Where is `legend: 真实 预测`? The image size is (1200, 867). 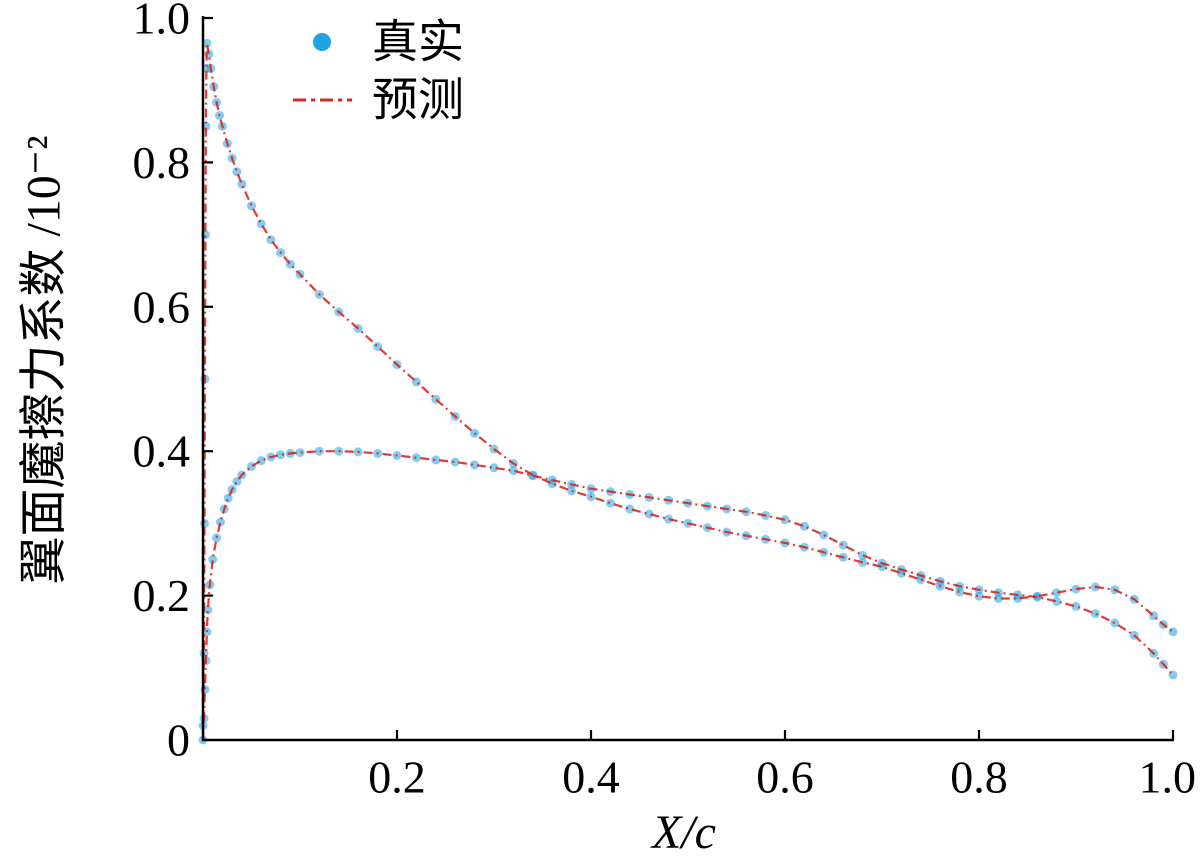 legend: 真实 预测 is located at coordinates (378, 71).